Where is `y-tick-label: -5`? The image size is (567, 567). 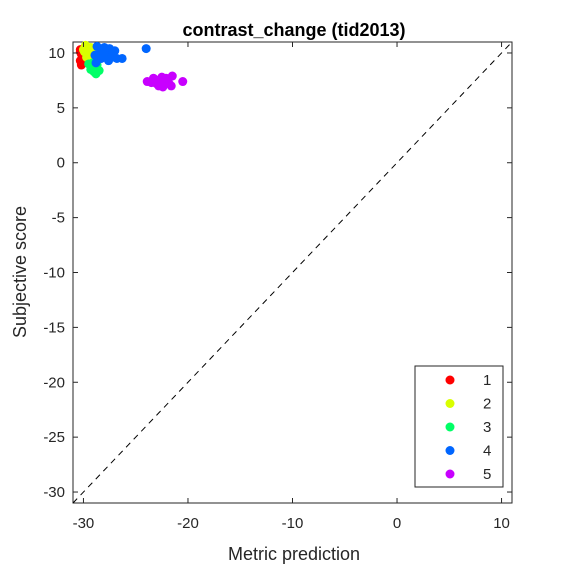 y-tick-label: -5 is located at coordinates (58, 218).